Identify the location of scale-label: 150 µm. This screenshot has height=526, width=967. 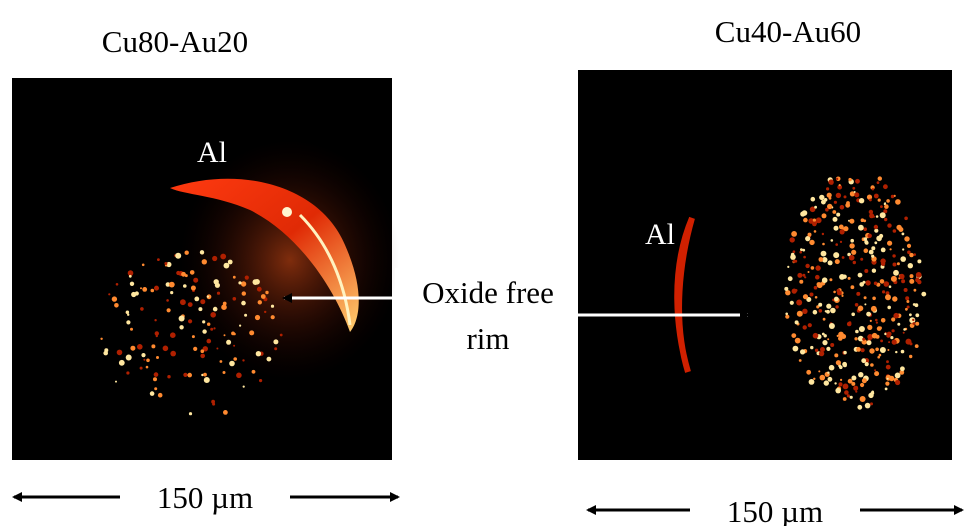
(775, 510).